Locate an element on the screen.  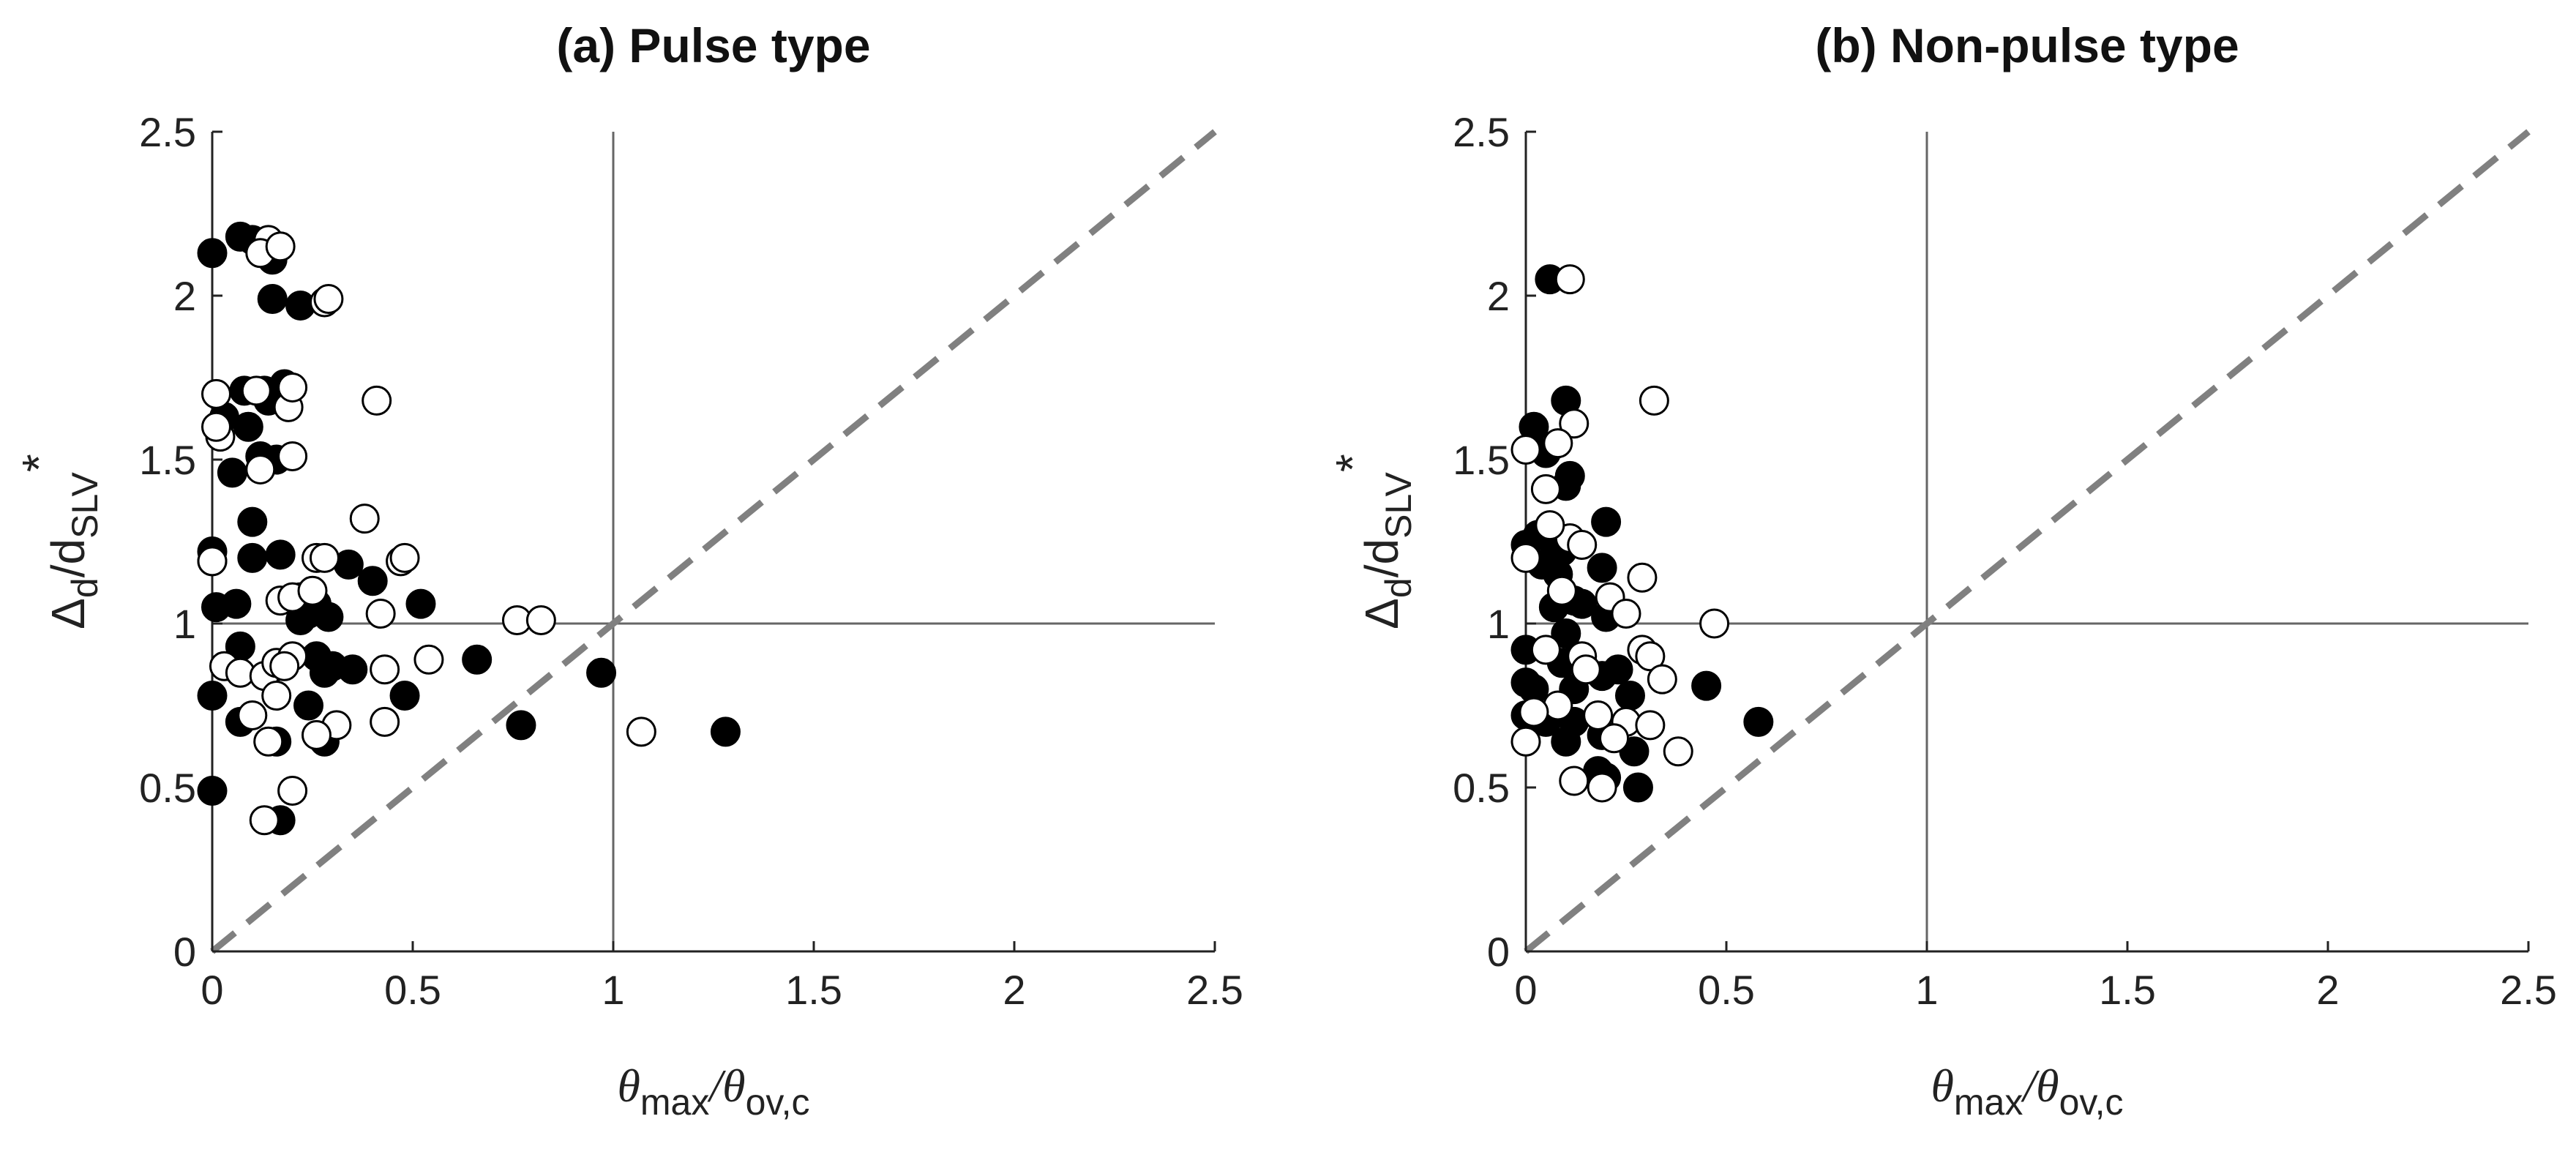
x-tick-label: 0 is located at coordinates (212, 990).